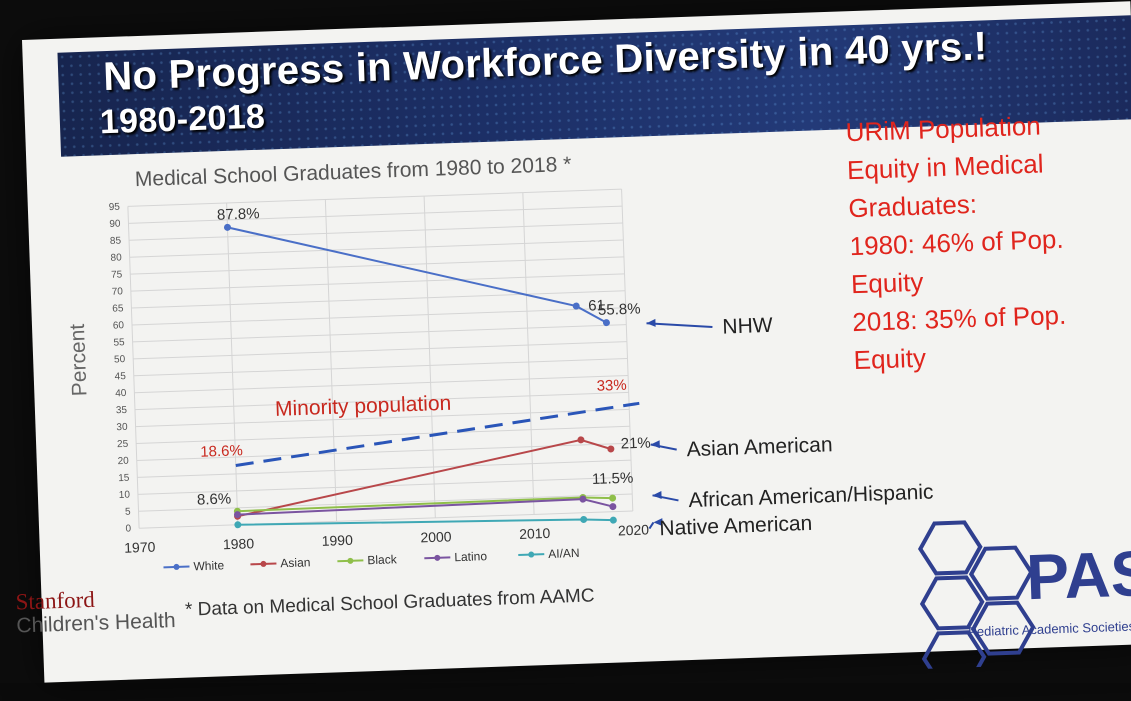 The width and height of the screenshot is (1131, 701). I want to click on x-axis-ticks: 1970 1980 1990 2000 2010 2020, so click(387, 538).